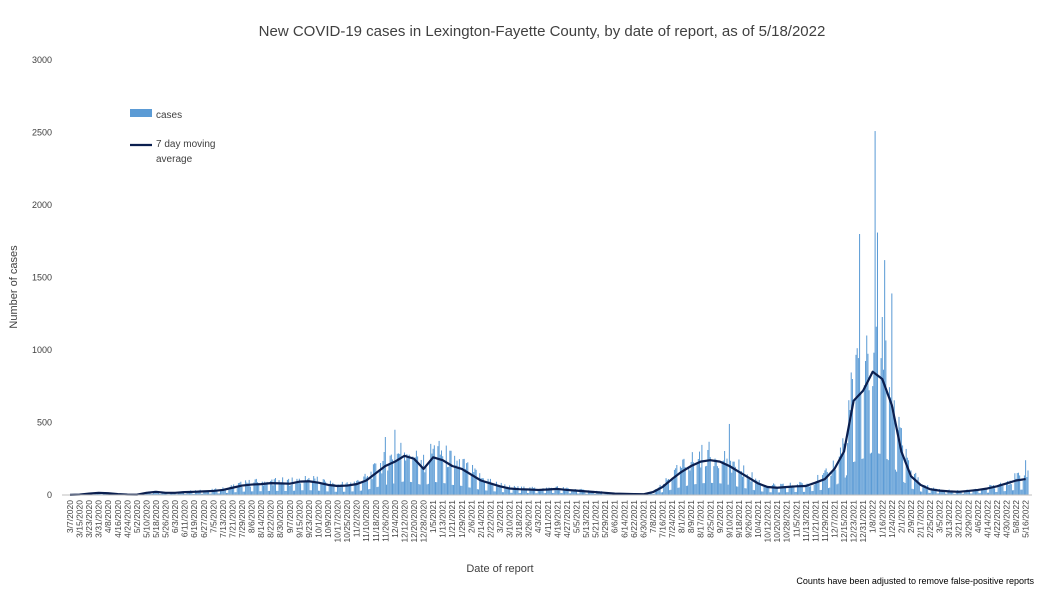 Image resolution: width=1042 pixels, height=594 pixels. I want to click on x-tick-label: 7/13/2020, so click(223, 519).